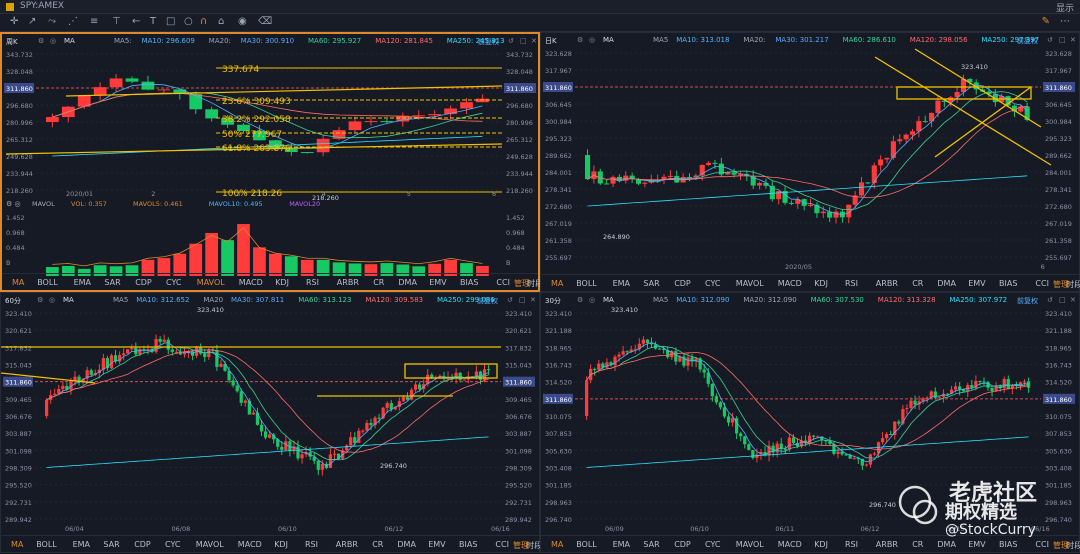  What do you see at coordinates (12, 42) in the screenshot?
I see `period-label: 周K` at bounding box center [12, 42].